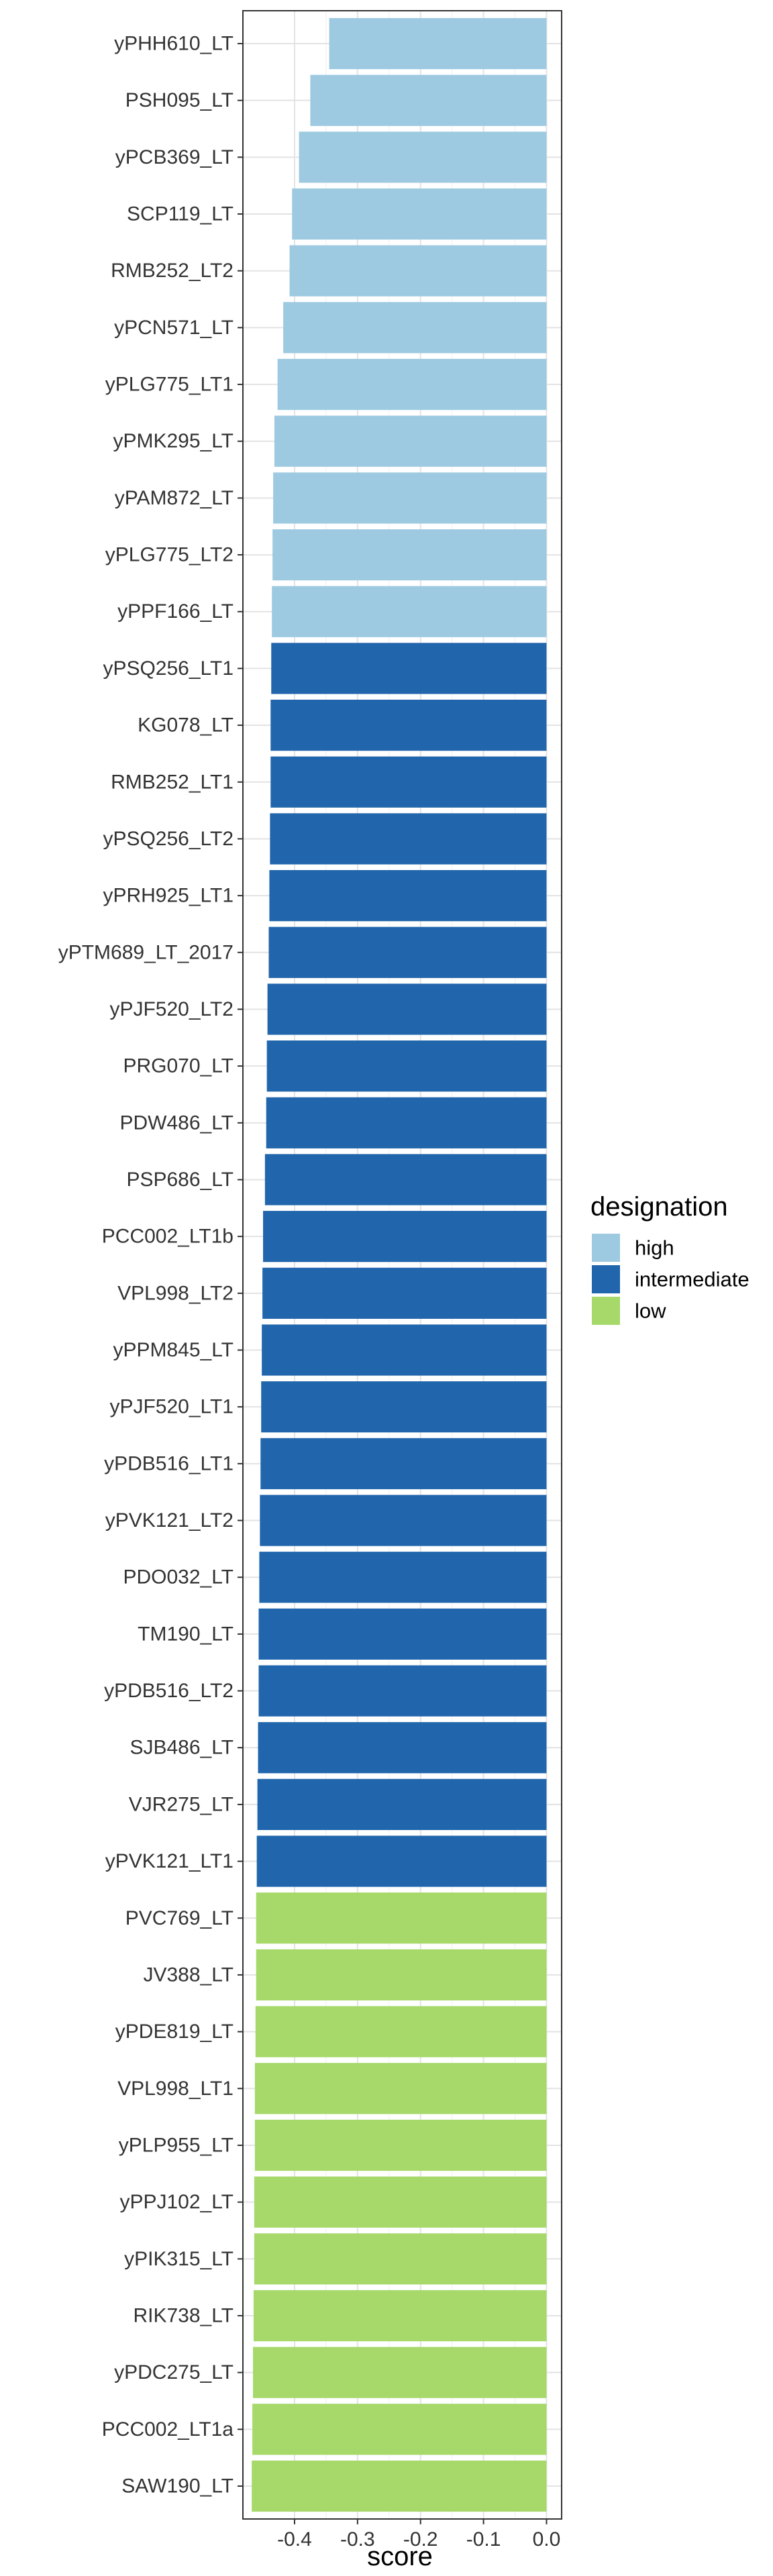 Image resolution: width=773 pixels, height=2576 pixels. I want to click on bar-ypjf520-lt1, so click(404, 1407).